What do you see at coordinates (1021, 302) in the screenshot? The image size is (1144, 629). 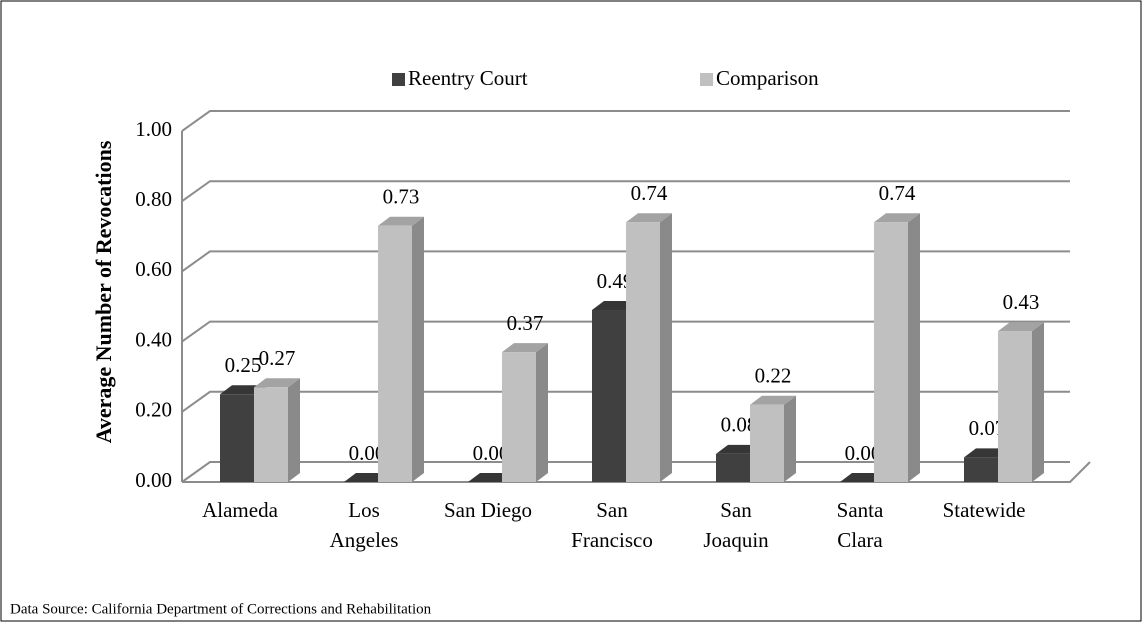 I see `value-label: 0.43` at bounding box center [1021, 302].